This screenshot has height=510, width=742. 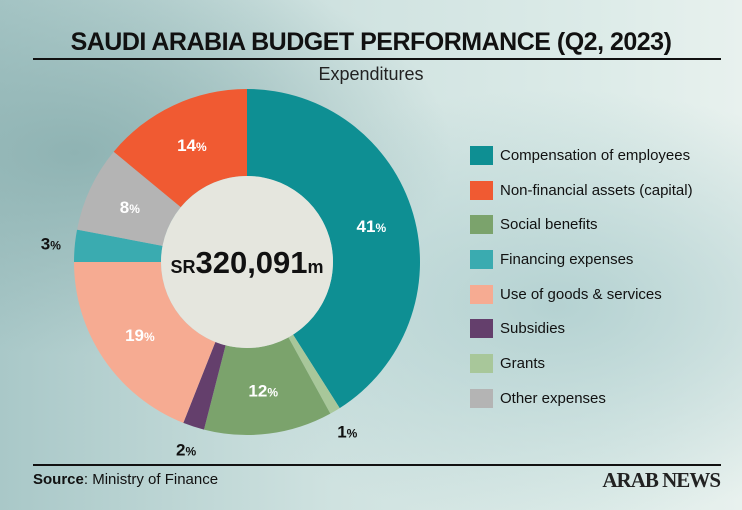 What do you see at coordinates (661, 480) in the screenshot?
I see `arab-news-logo: ARAB NEWS` at bounding box center [661, 480].